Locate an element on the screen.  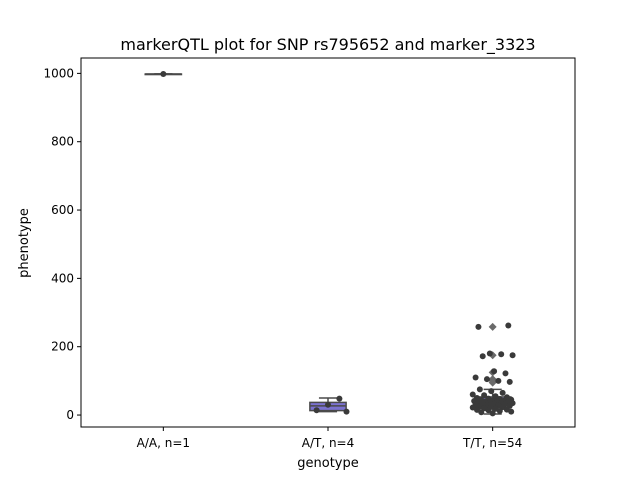
x-axis-label: genotype is located at coordinates (327, 463).